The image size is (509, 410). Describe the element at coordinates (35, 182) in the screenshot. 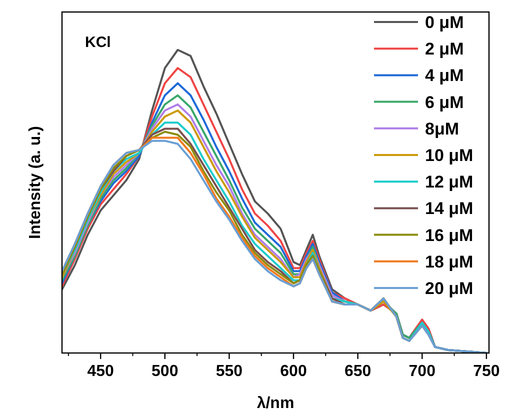

I see `y-axis-title: Intensity (a. u.)` at that location.